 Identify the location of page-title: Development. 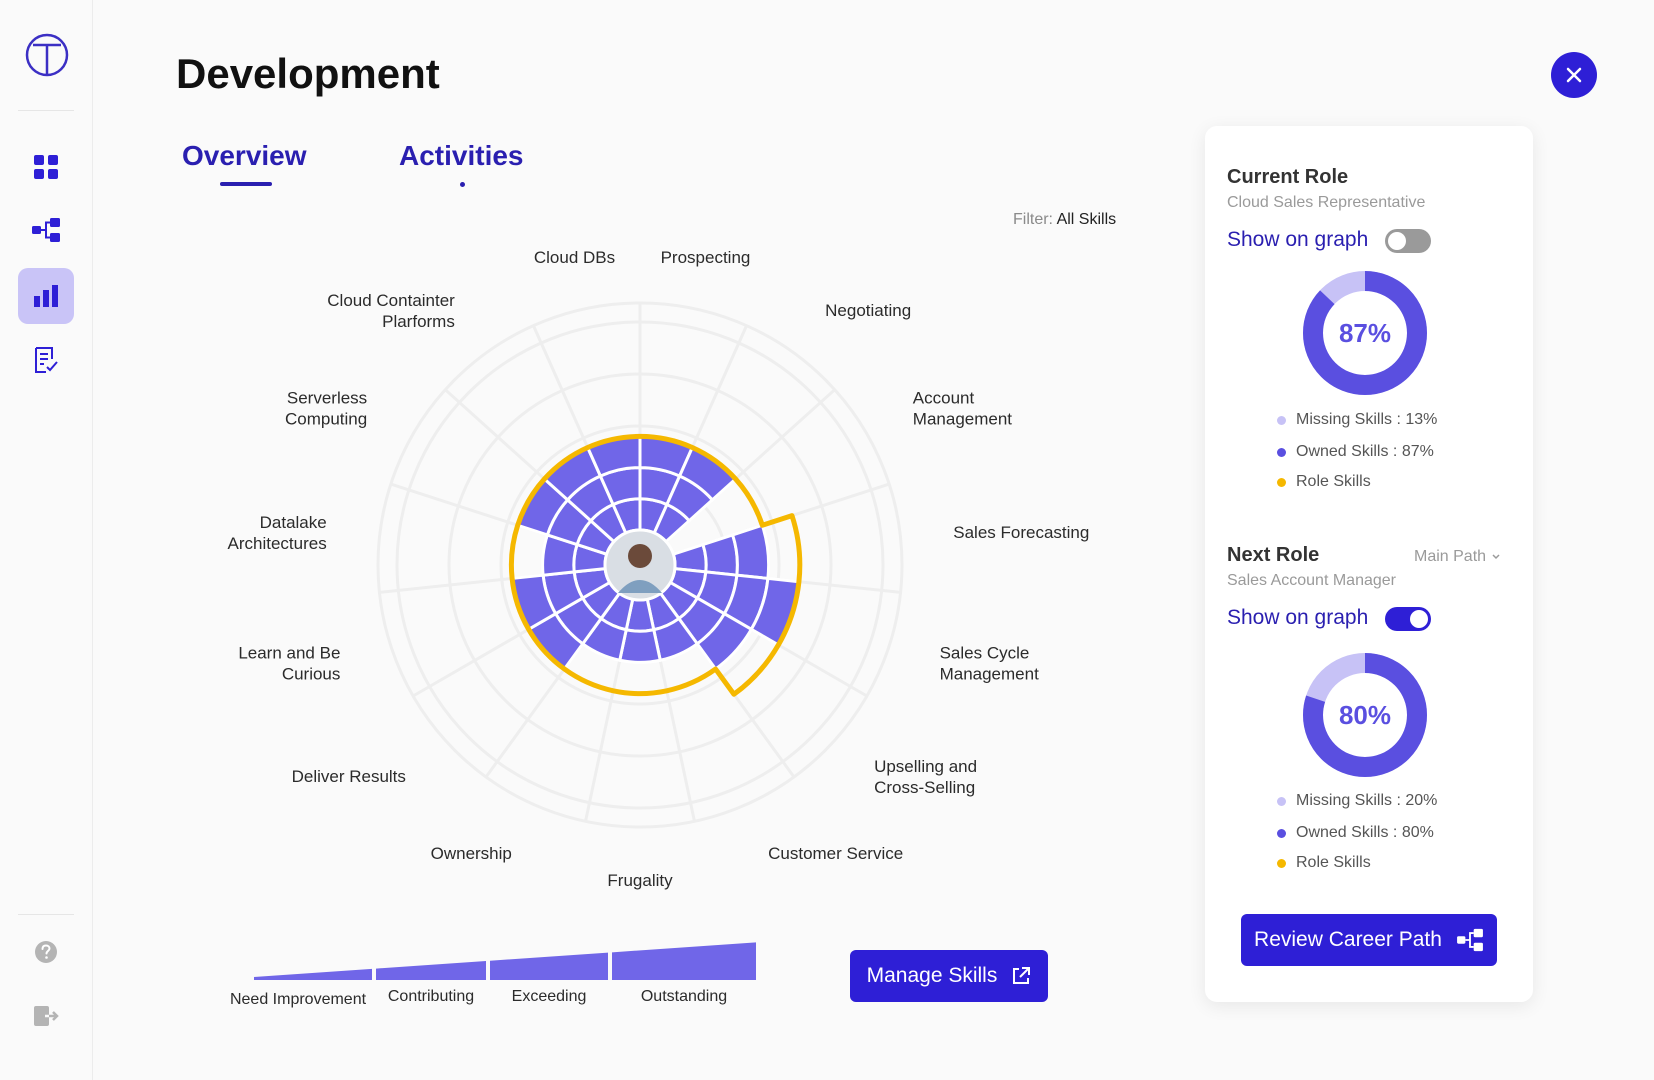
(308, 73).